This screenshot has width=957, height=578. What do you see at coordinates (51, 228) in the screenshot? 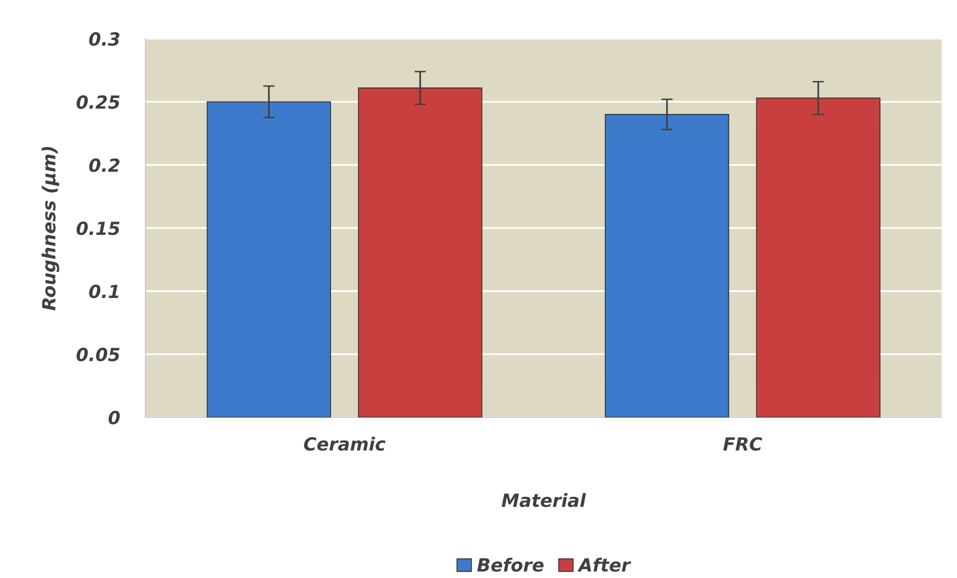
I see `y-axis-title: Roughness (µm)` at bounding box center [51, 228].